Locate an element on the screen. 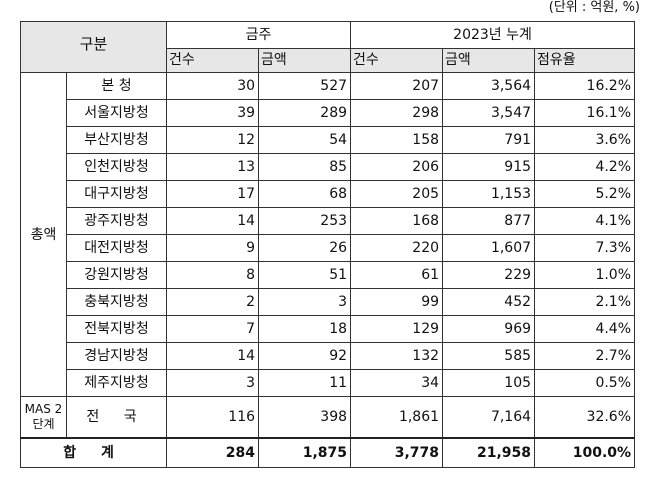 The width and height of the screenshot is (646, 489). cell-share: 0.5% is located at coordinates (585, 383).